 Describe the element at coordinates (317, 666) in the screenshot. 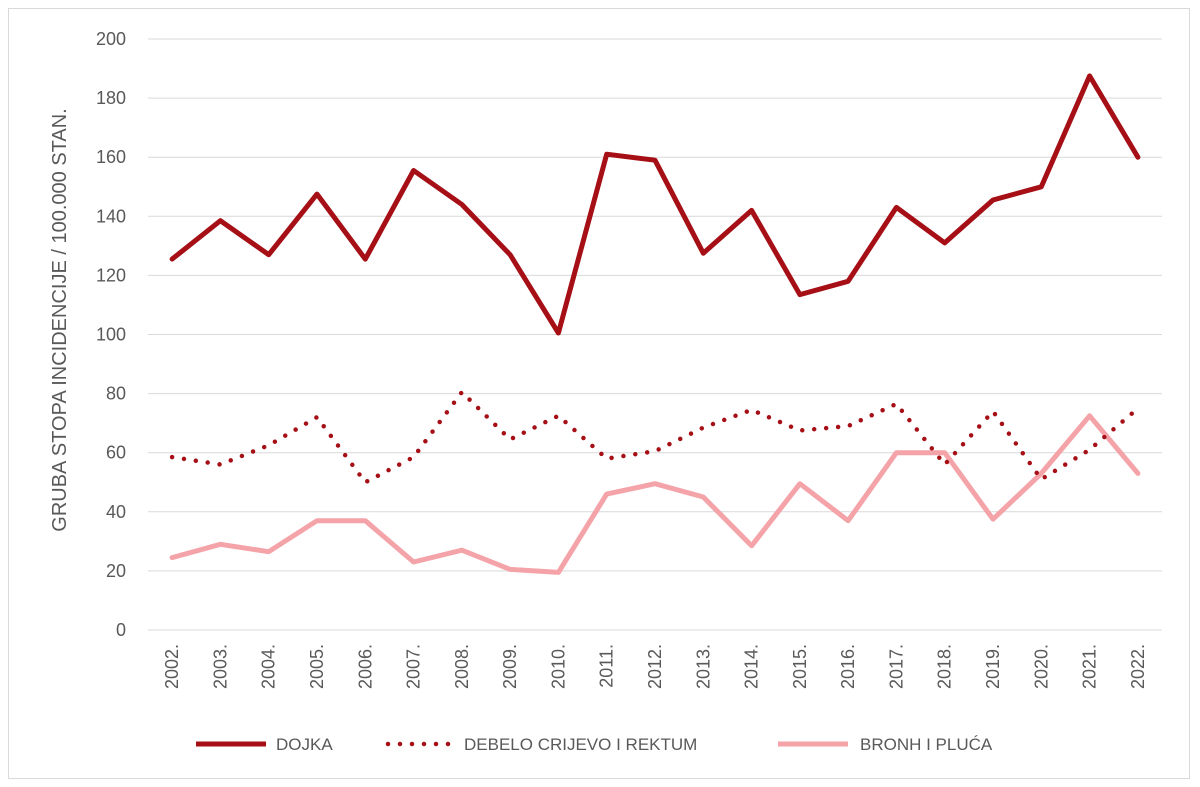

I see `x-tick-label: 2005.` at that location.